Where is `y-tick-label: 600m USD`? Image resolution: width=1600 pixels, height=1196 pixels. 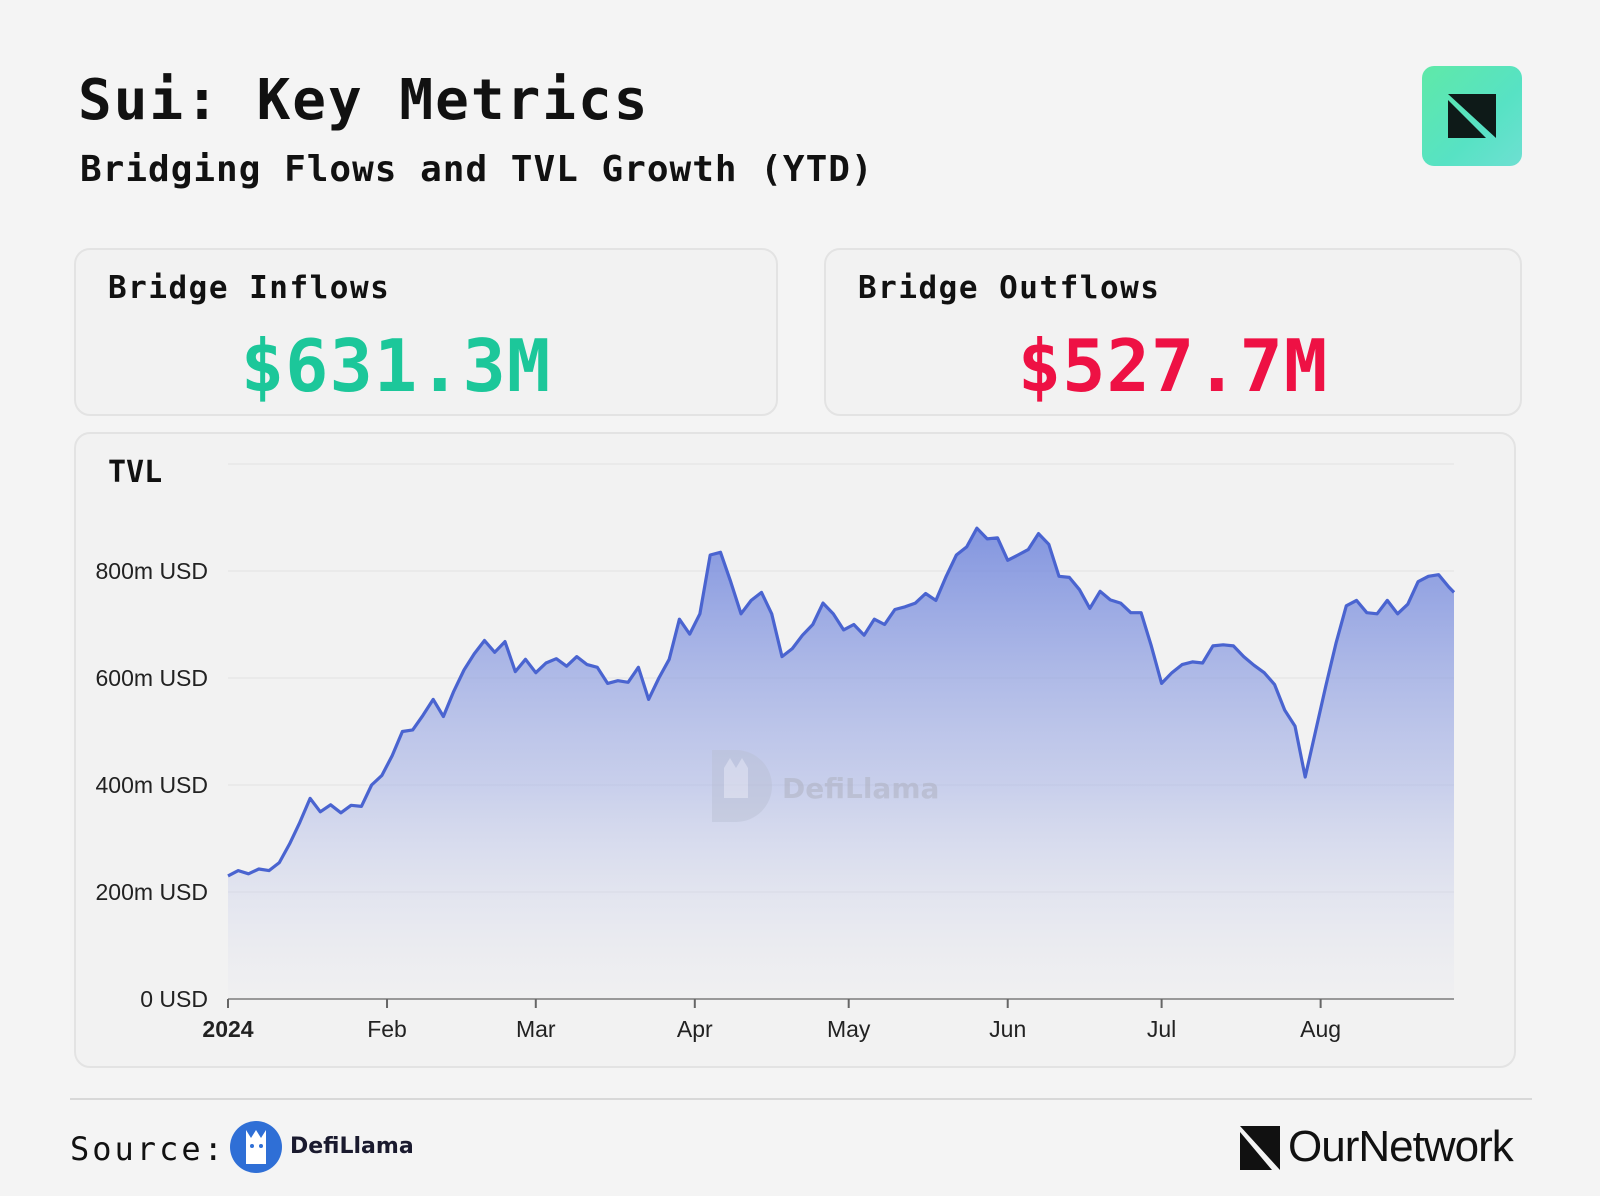
y-tick-label: 600m USD is located at coordinates (152, 678).